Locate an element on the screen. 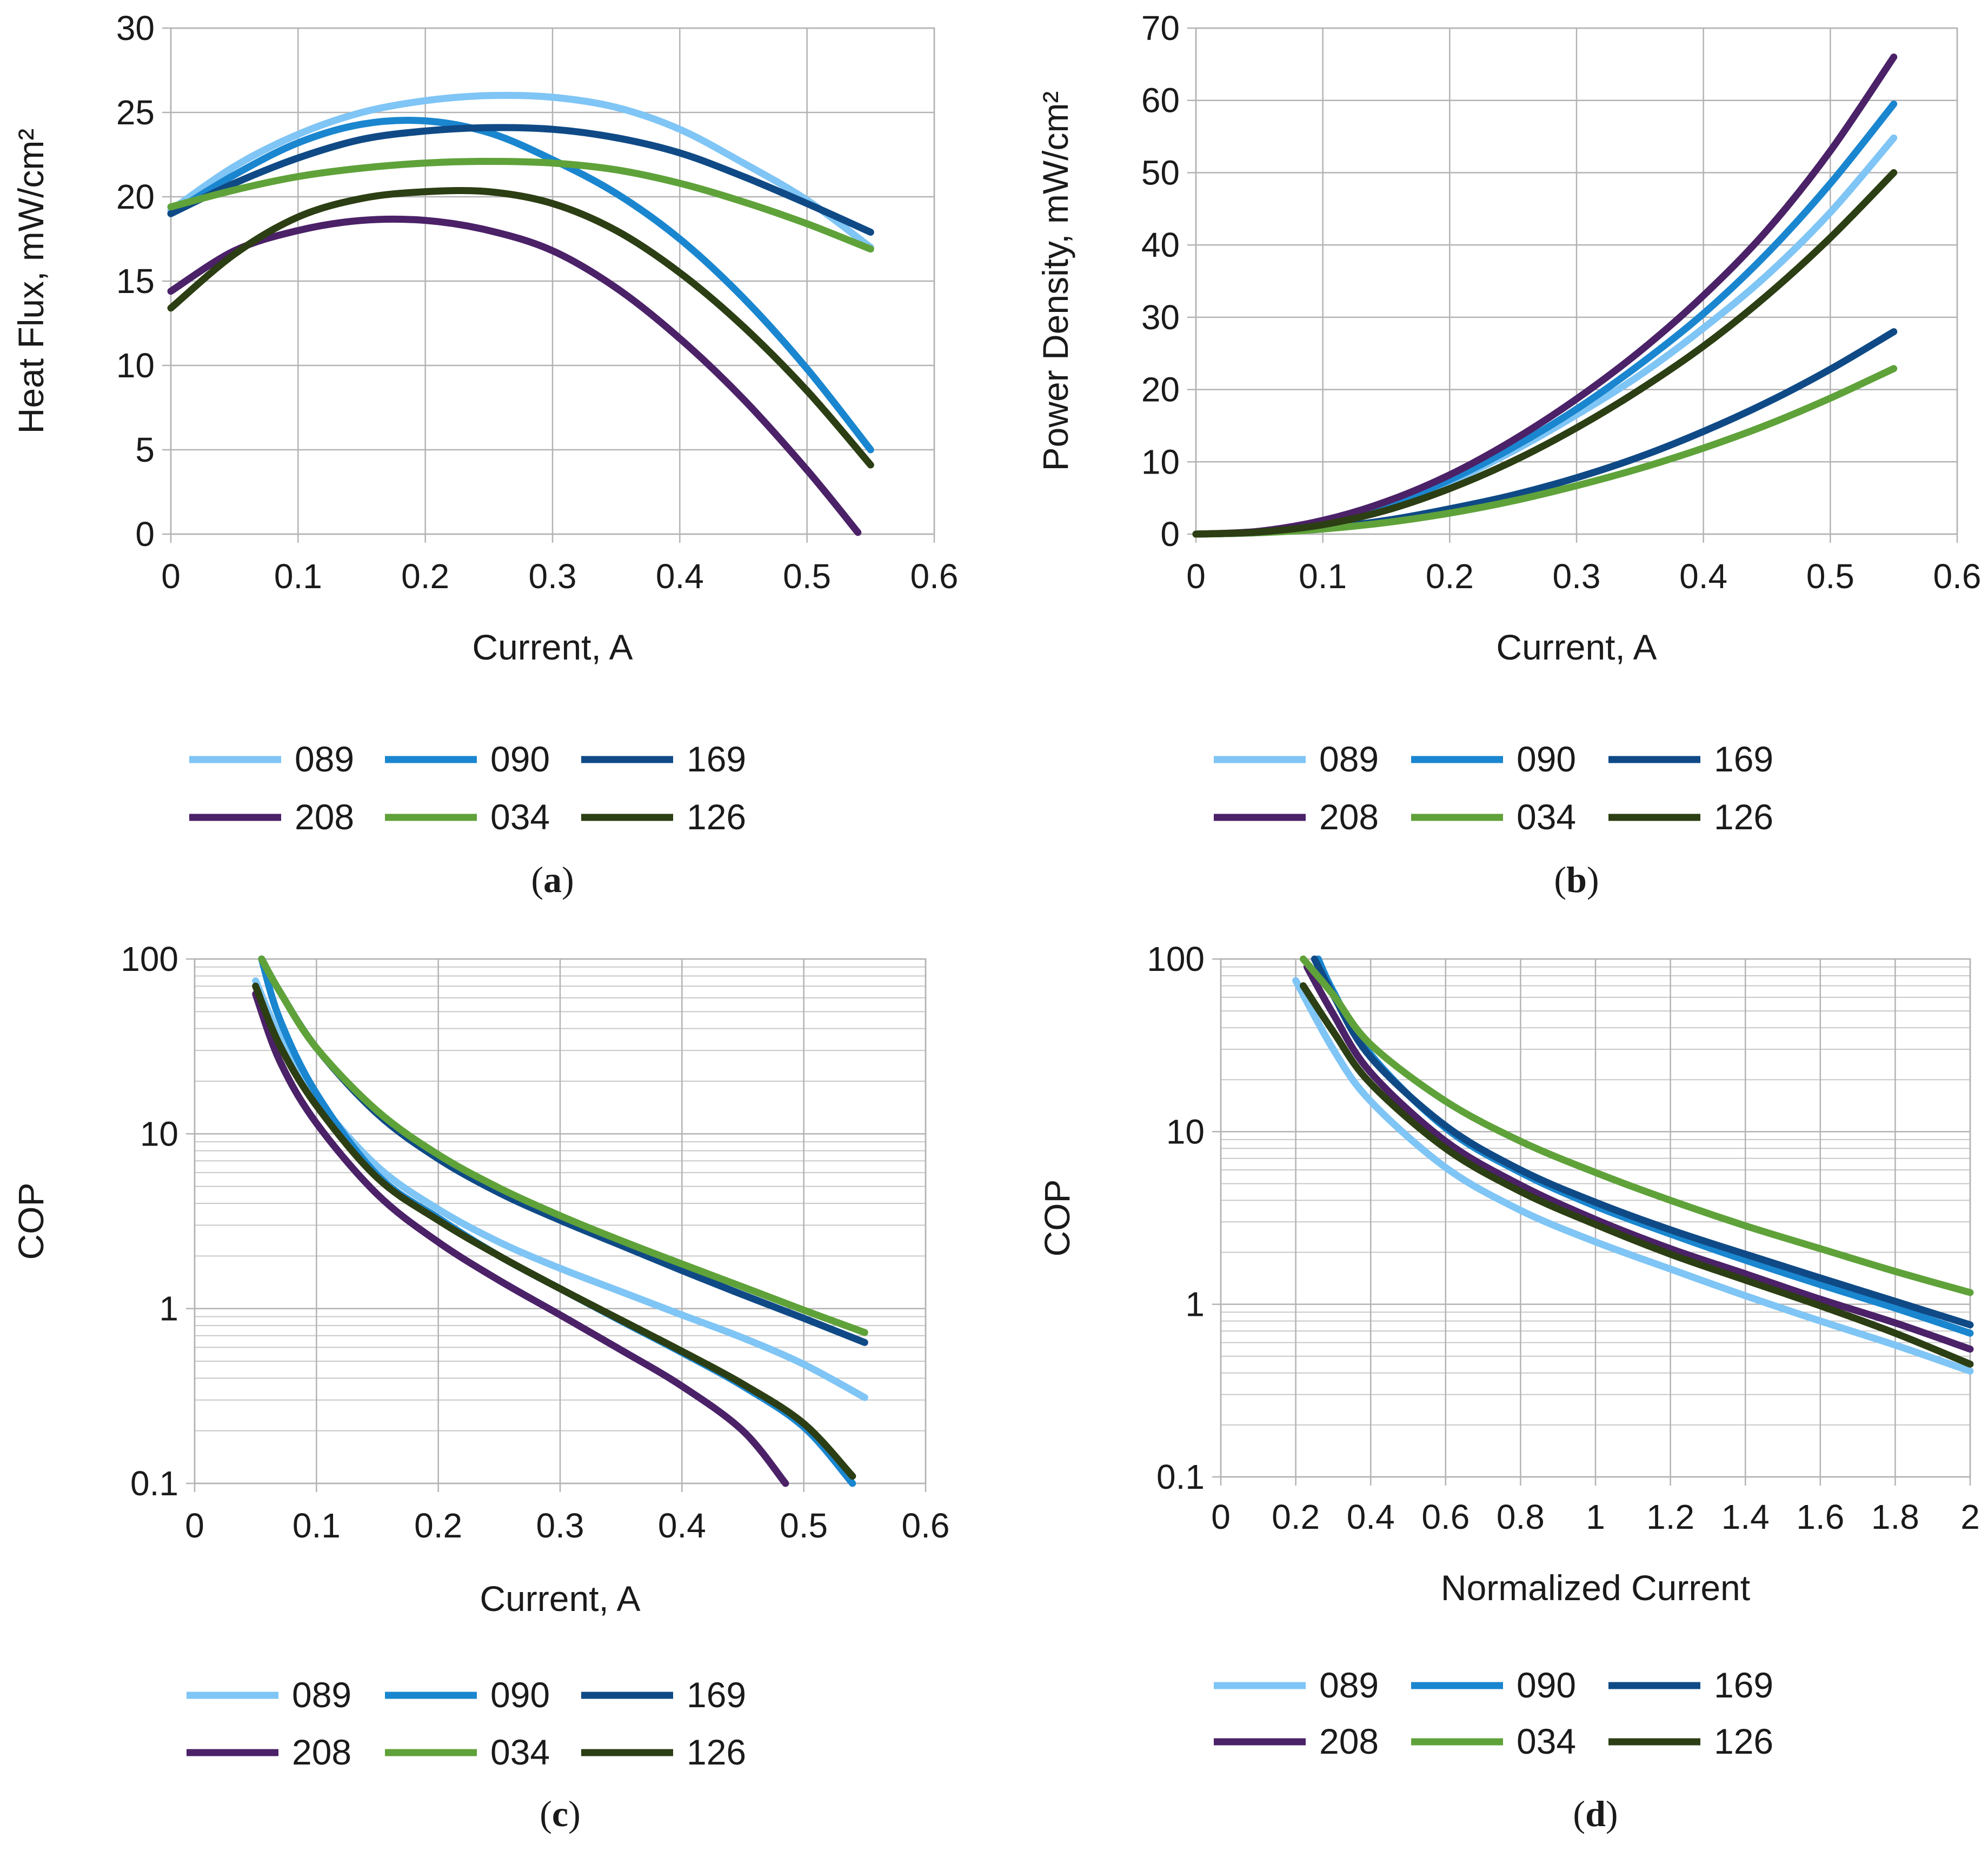 Image resolution: width=1988 pixels, height=1851 pixels. y-tick-label: 30 is located at coordinates (135, 28).